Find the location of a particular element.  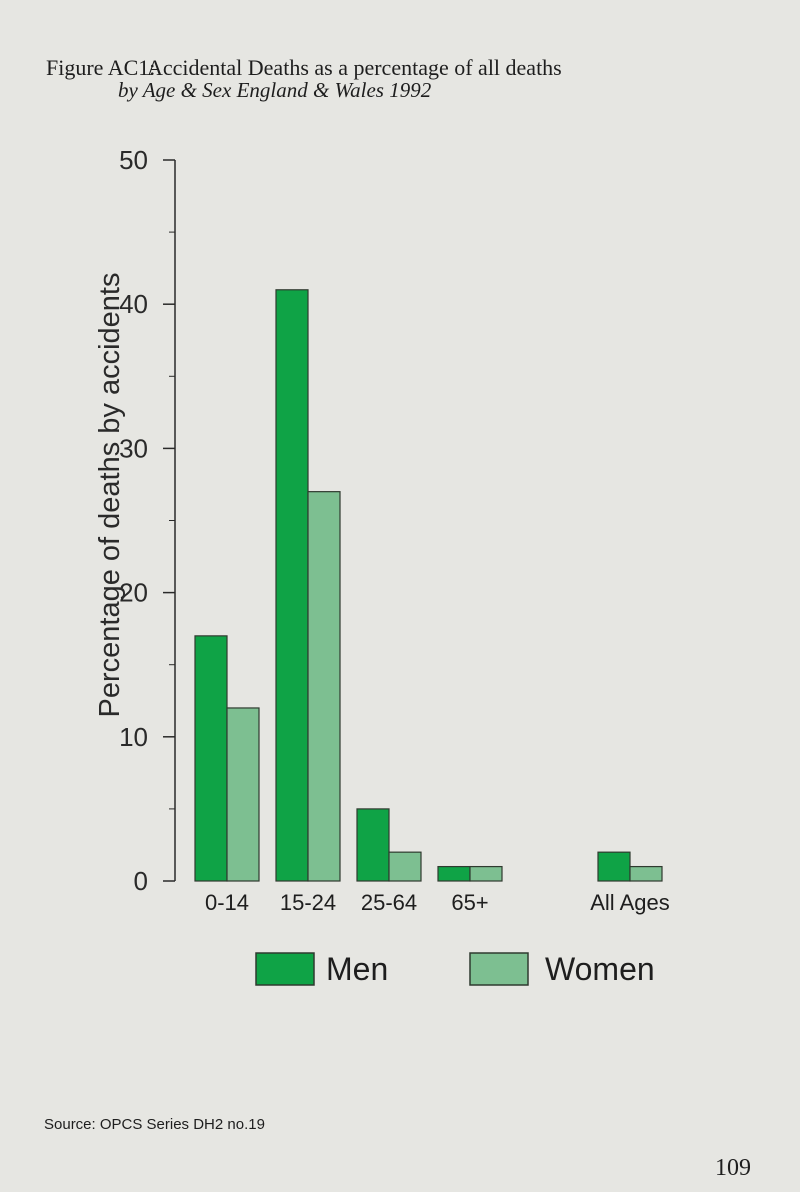

page-number: 109 is located at coordinates (733, 1168).